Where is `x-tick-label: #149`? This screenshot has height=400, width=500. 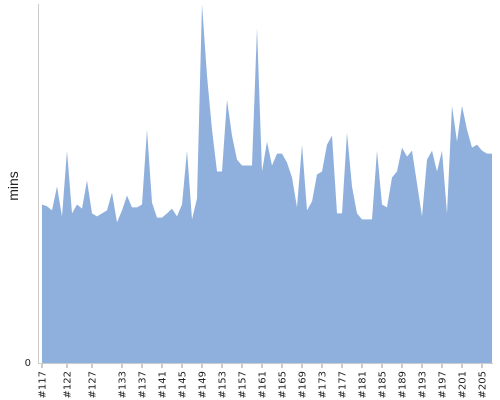
x-tick-label: #149 is located at coordinates (203, 384).